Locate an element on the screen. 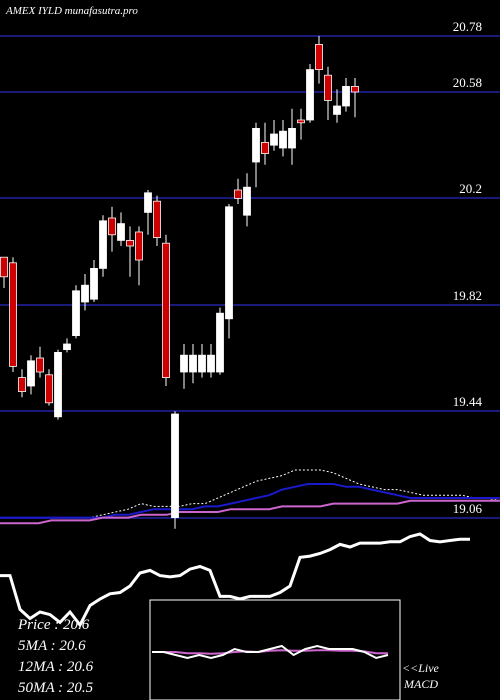  price-readout: Price : 20.6 is located at coordinates (53, 625).